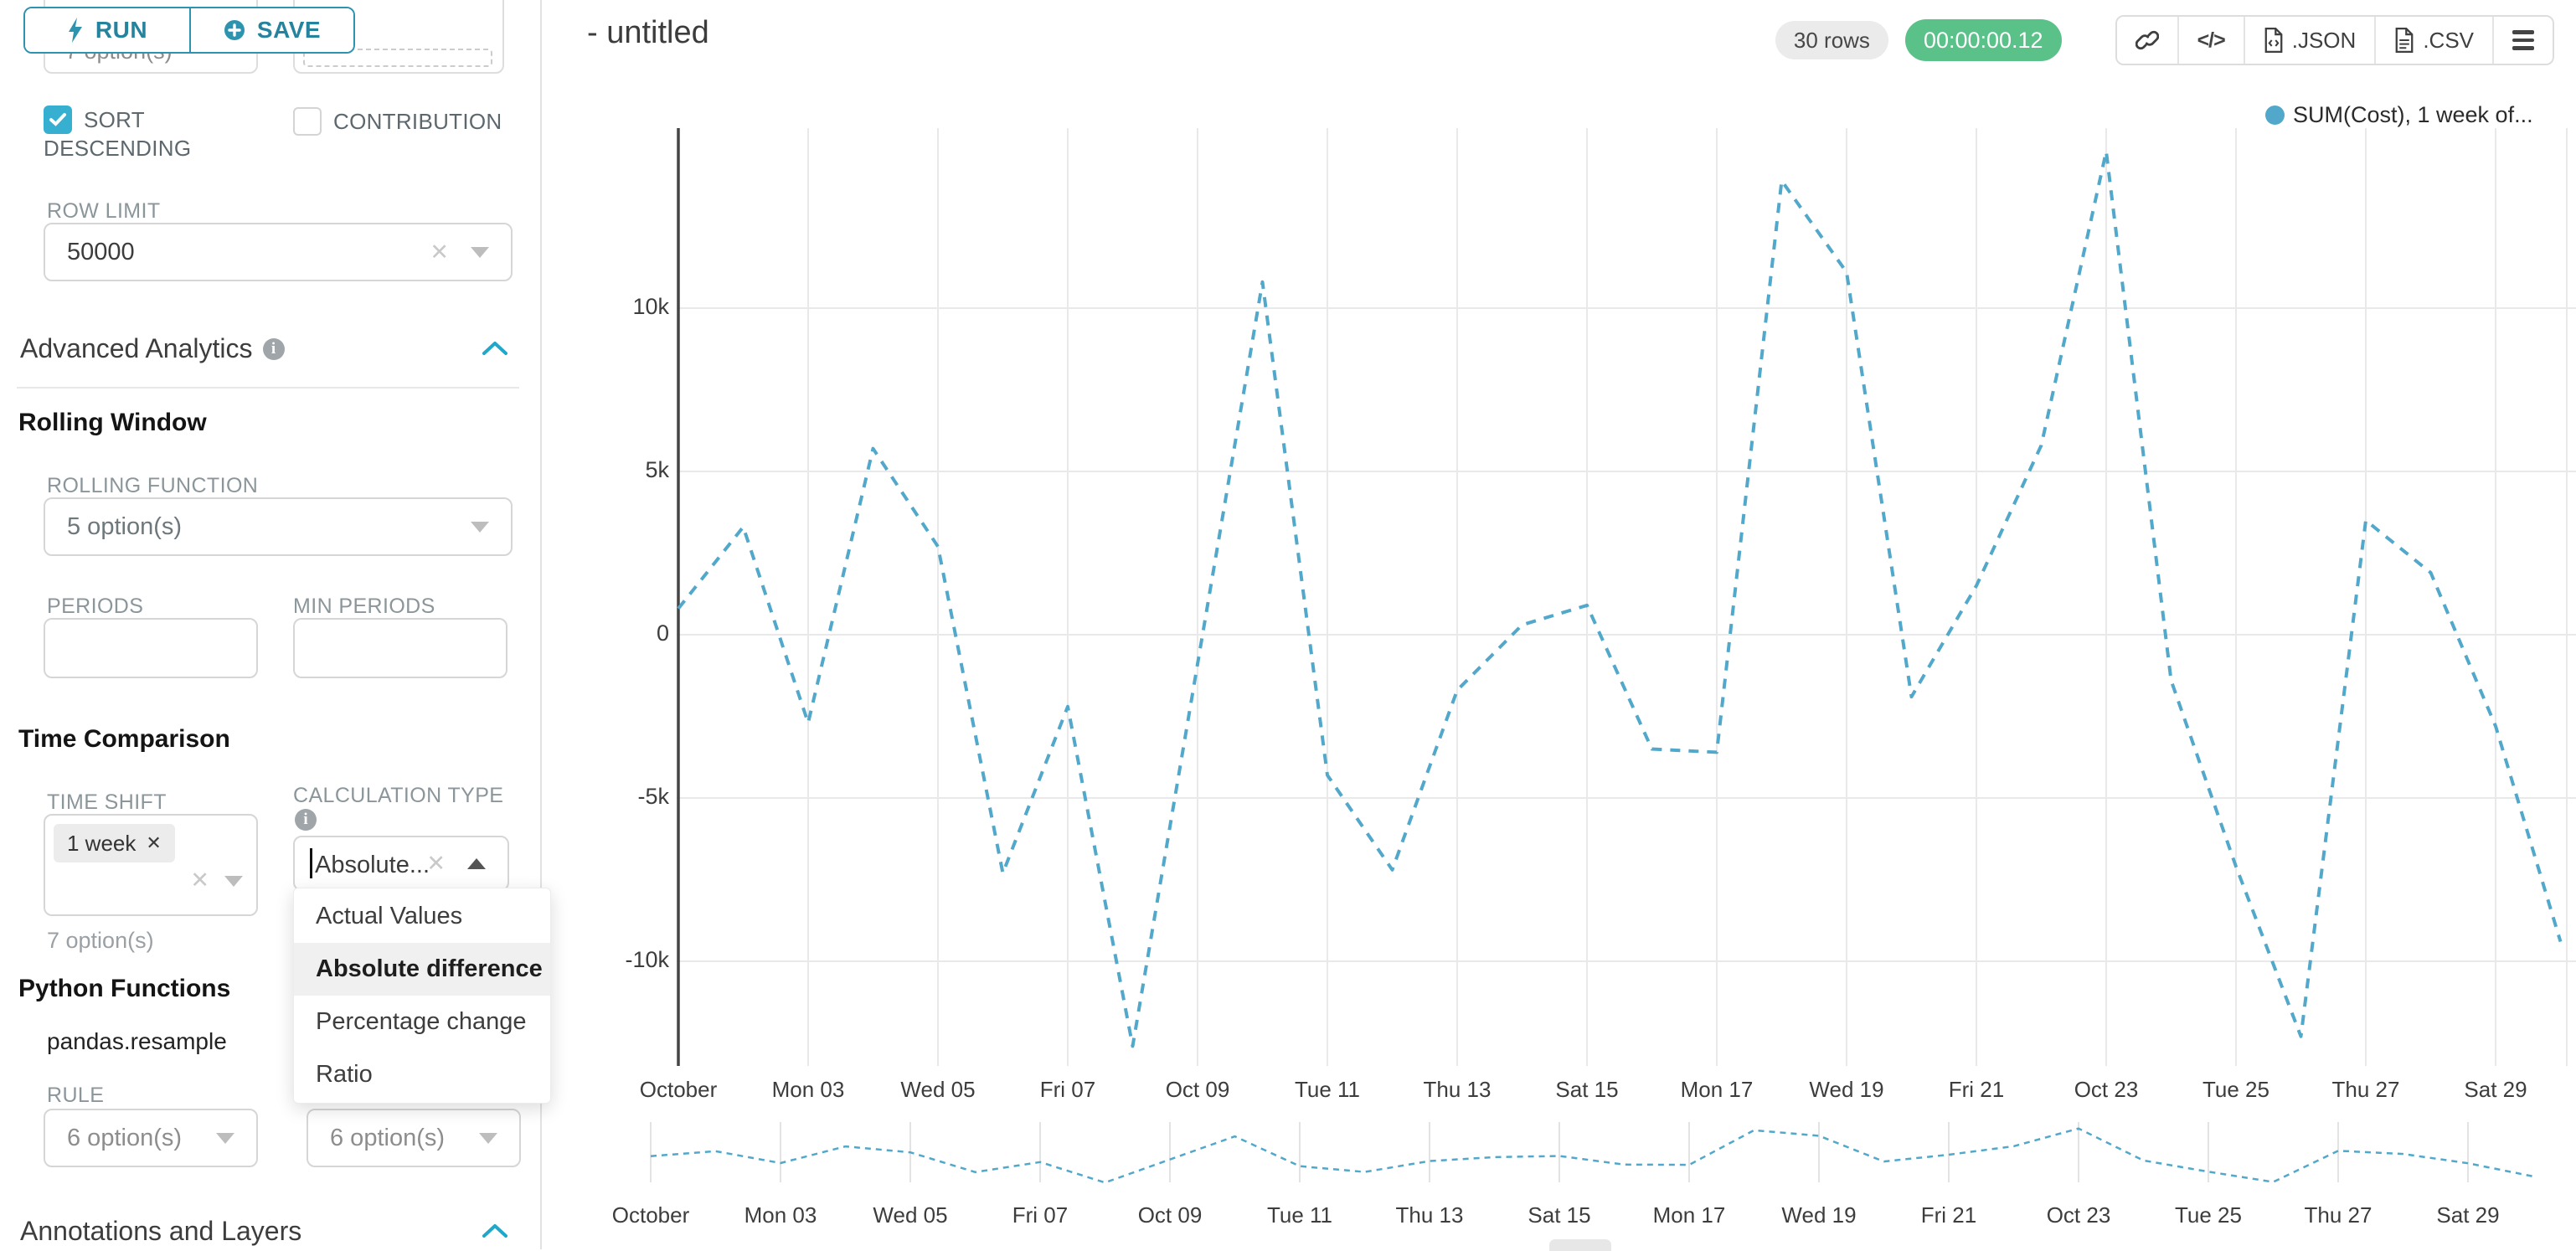  Describe the element at coordinates (1580, 1245) in the screenshot. I see `bottom-cut-element` at that location.